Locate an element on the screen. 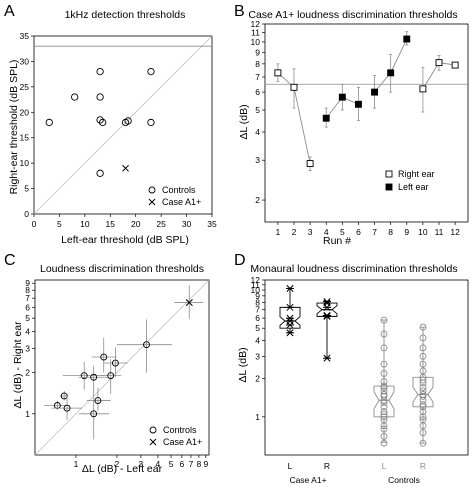 The image size is (474, 502). panel-a-ytick-label: 20 is located at coordinates (25, 112).